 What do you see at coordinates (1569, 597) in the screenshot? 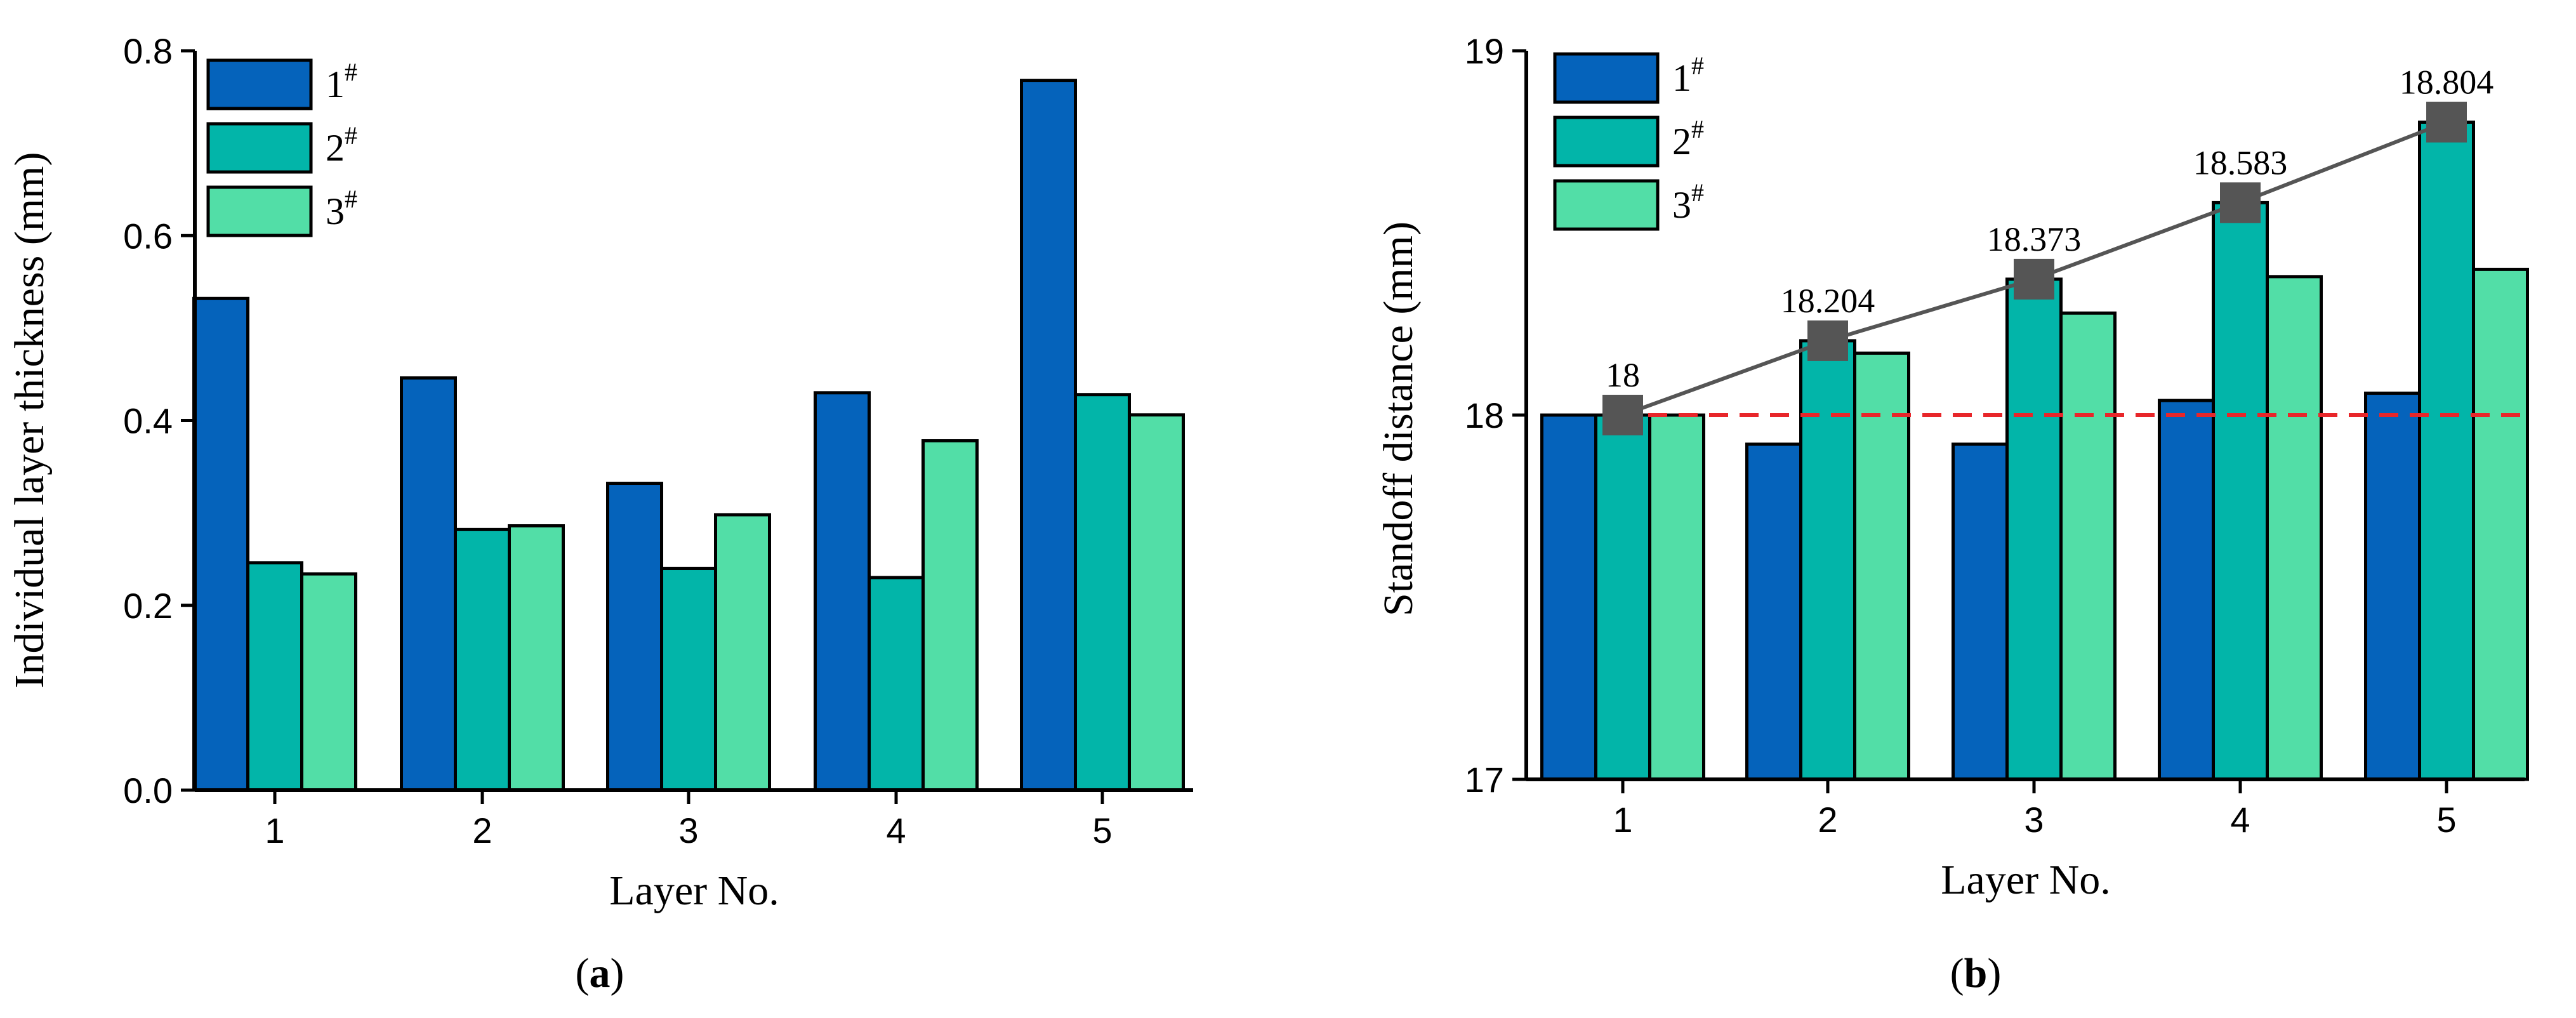
I see `bar-b-series1-layer1` at bounding box center [1569, 597].